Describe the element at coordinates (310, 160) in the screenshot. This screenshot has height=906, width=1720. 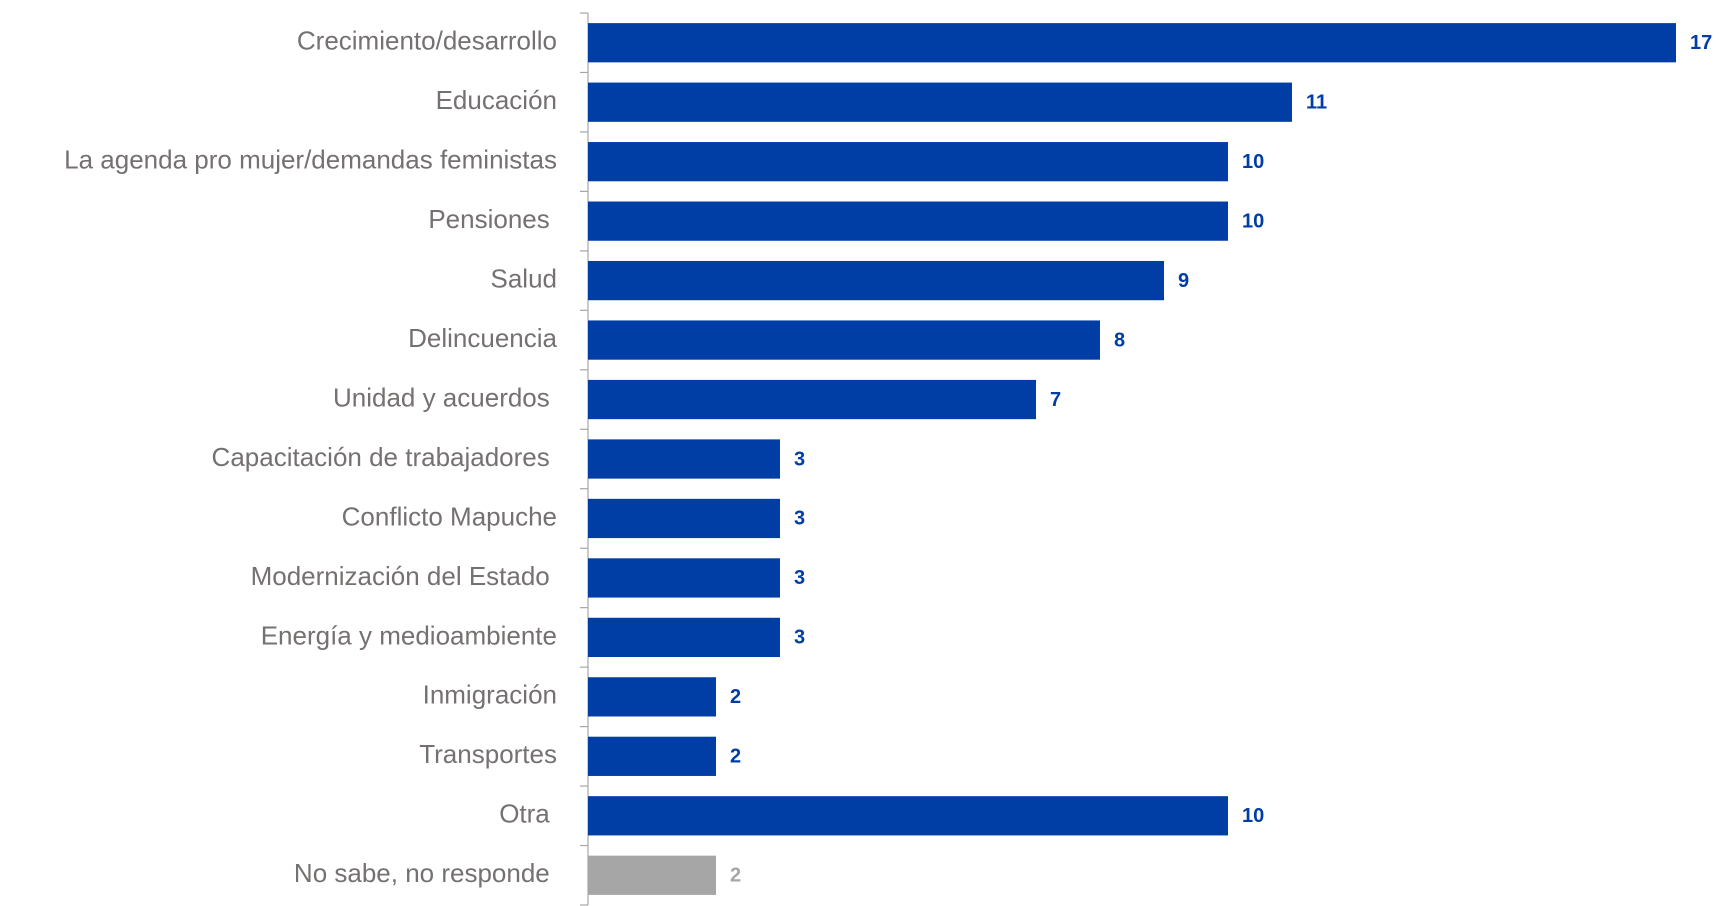
I see `category-label: La agenda pro mujer/demandas feministas` at that location.